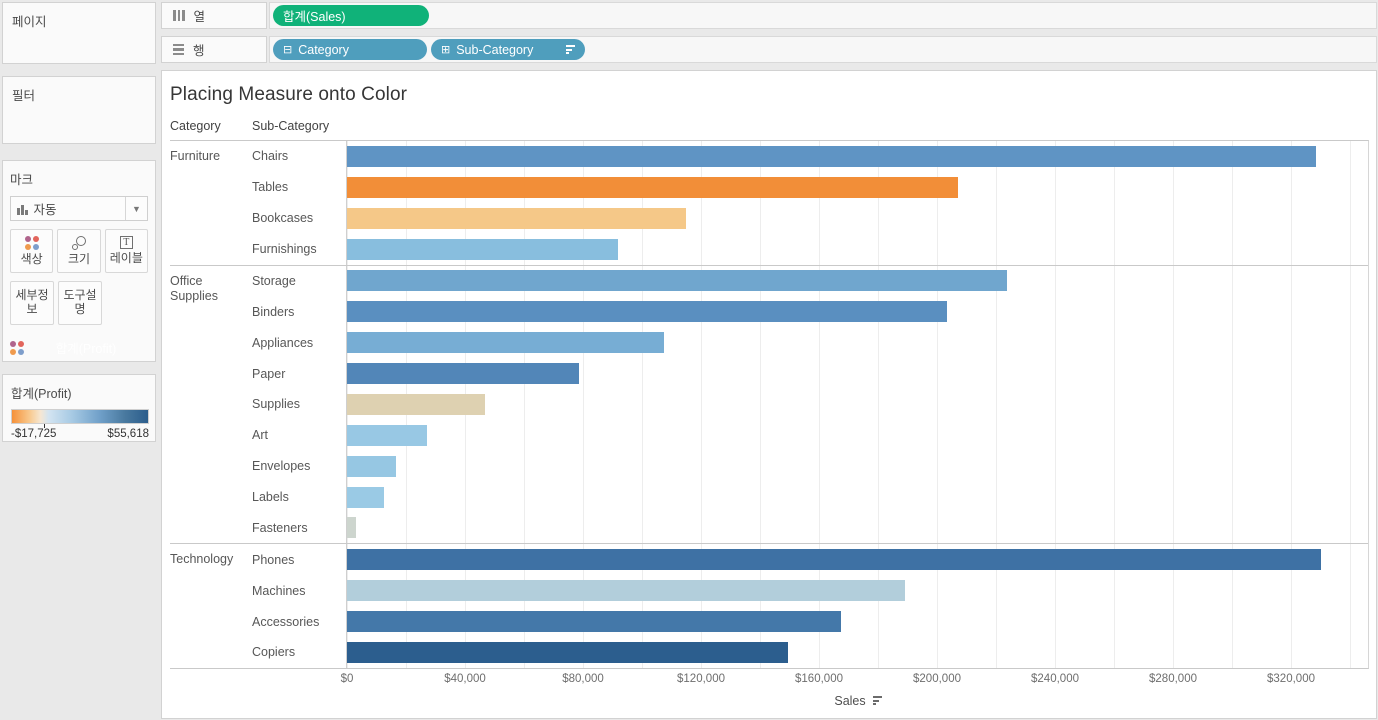 This screenshot has height=720, width=1378. I want to click on sub-category-label: Furnishings, so click(284, 249).